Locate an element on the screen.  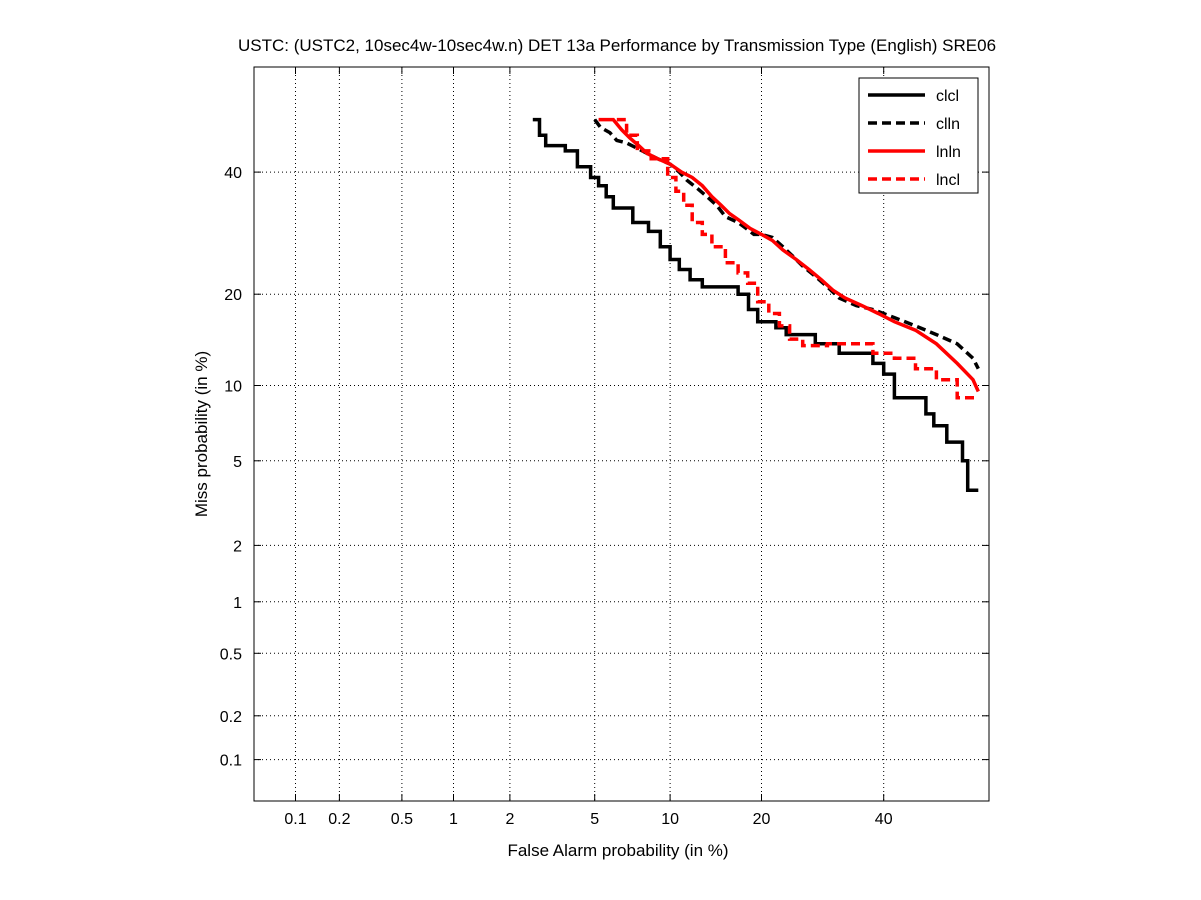
y-tick-label: 0.1 is located at coordinates (231, 761).